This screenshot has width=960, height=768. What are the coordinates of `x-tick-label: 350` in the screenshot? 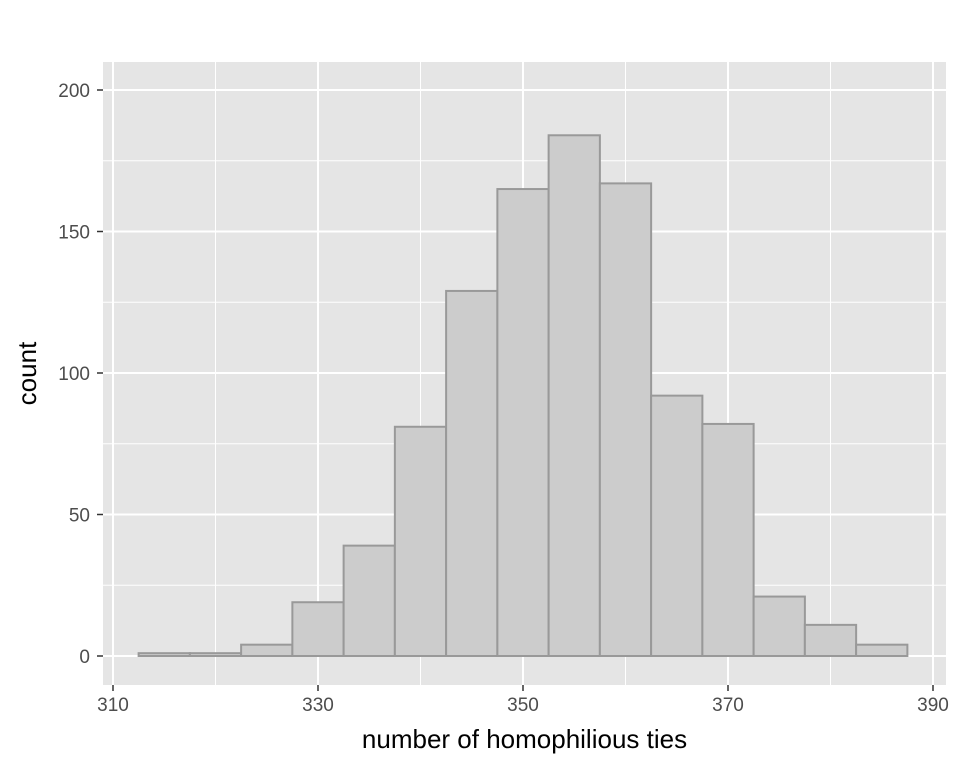 It's located at (523, 705).